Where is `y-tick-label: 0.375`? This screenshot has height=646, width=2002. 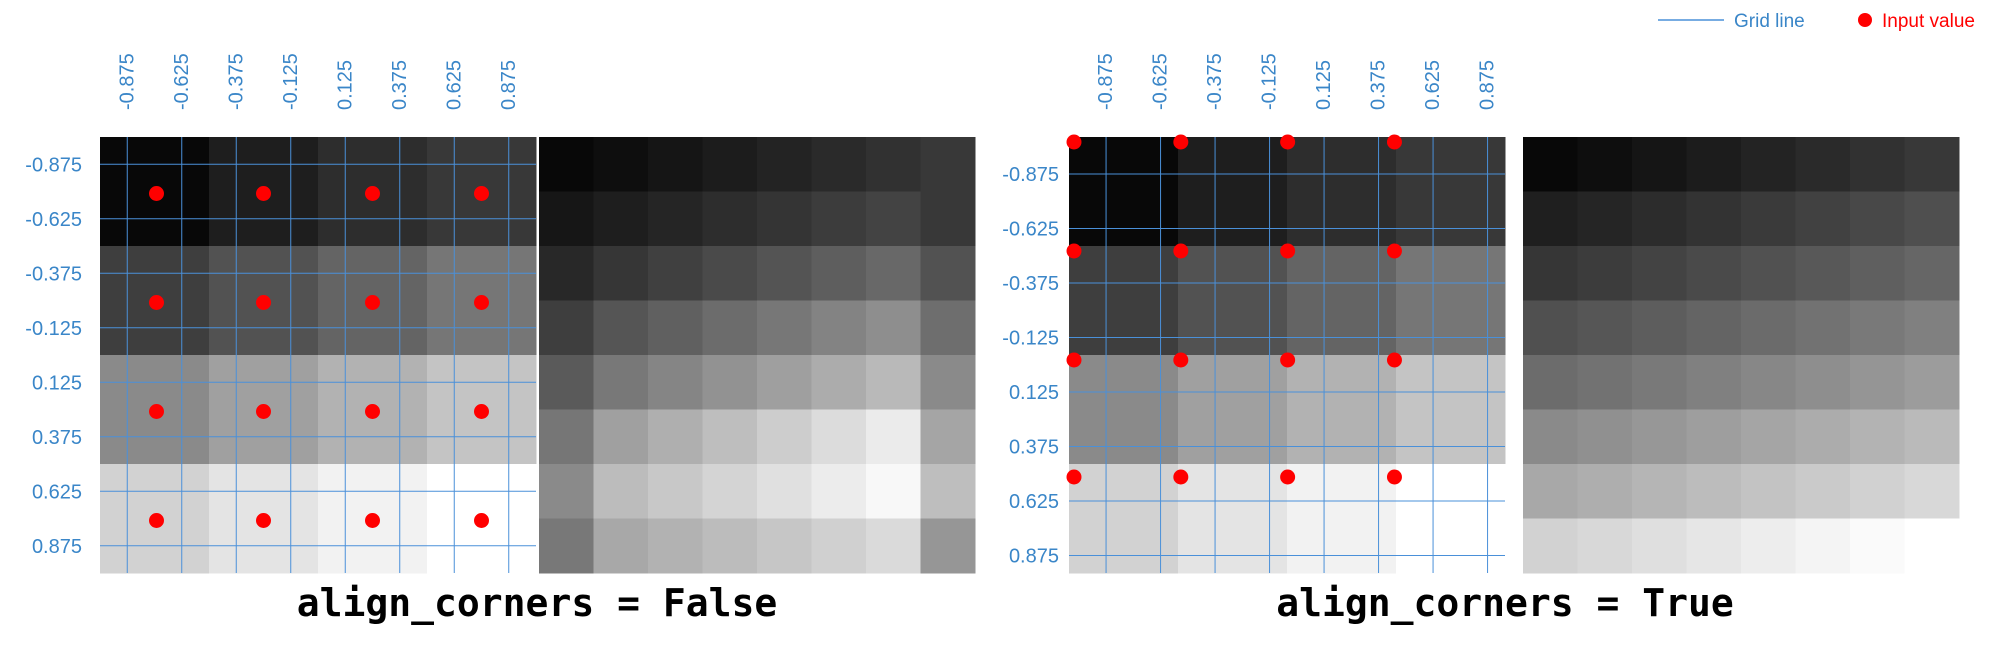
y-tick-label: 0.375 is located at coordinates (1034, 448).